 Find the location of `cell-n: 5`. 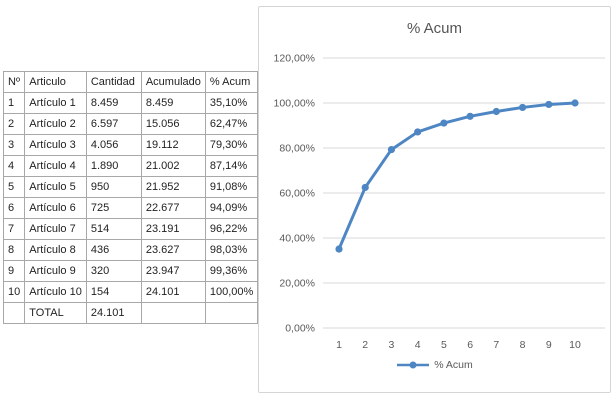

cell-n: 5 is located at coordinates (14, 187).